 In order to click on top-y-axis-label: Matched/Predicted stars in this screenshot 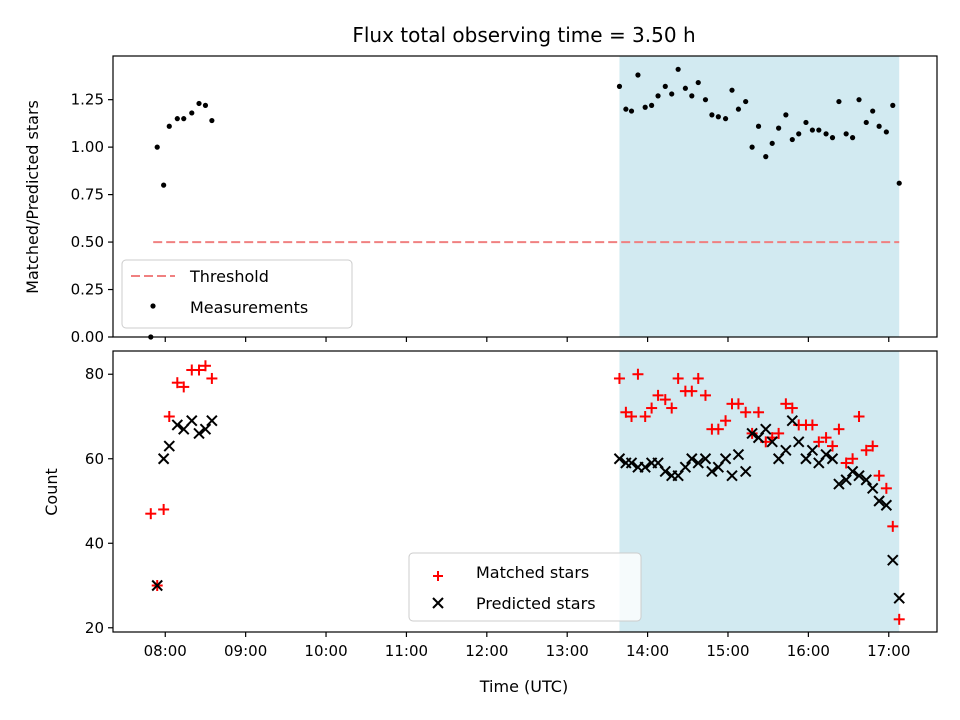, I will do `click(32, 197)`.